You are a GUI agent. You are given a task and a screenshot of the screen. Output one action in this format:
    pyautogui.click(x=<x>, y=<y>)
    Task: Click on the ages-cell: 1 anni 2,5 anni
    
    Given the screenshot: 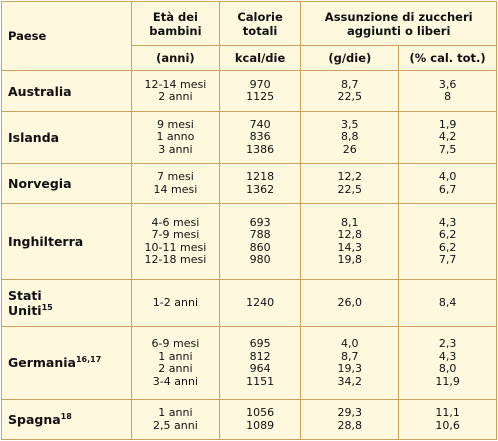 What is the action you would take?
    pyautogui.click(x=175, y=419)
    